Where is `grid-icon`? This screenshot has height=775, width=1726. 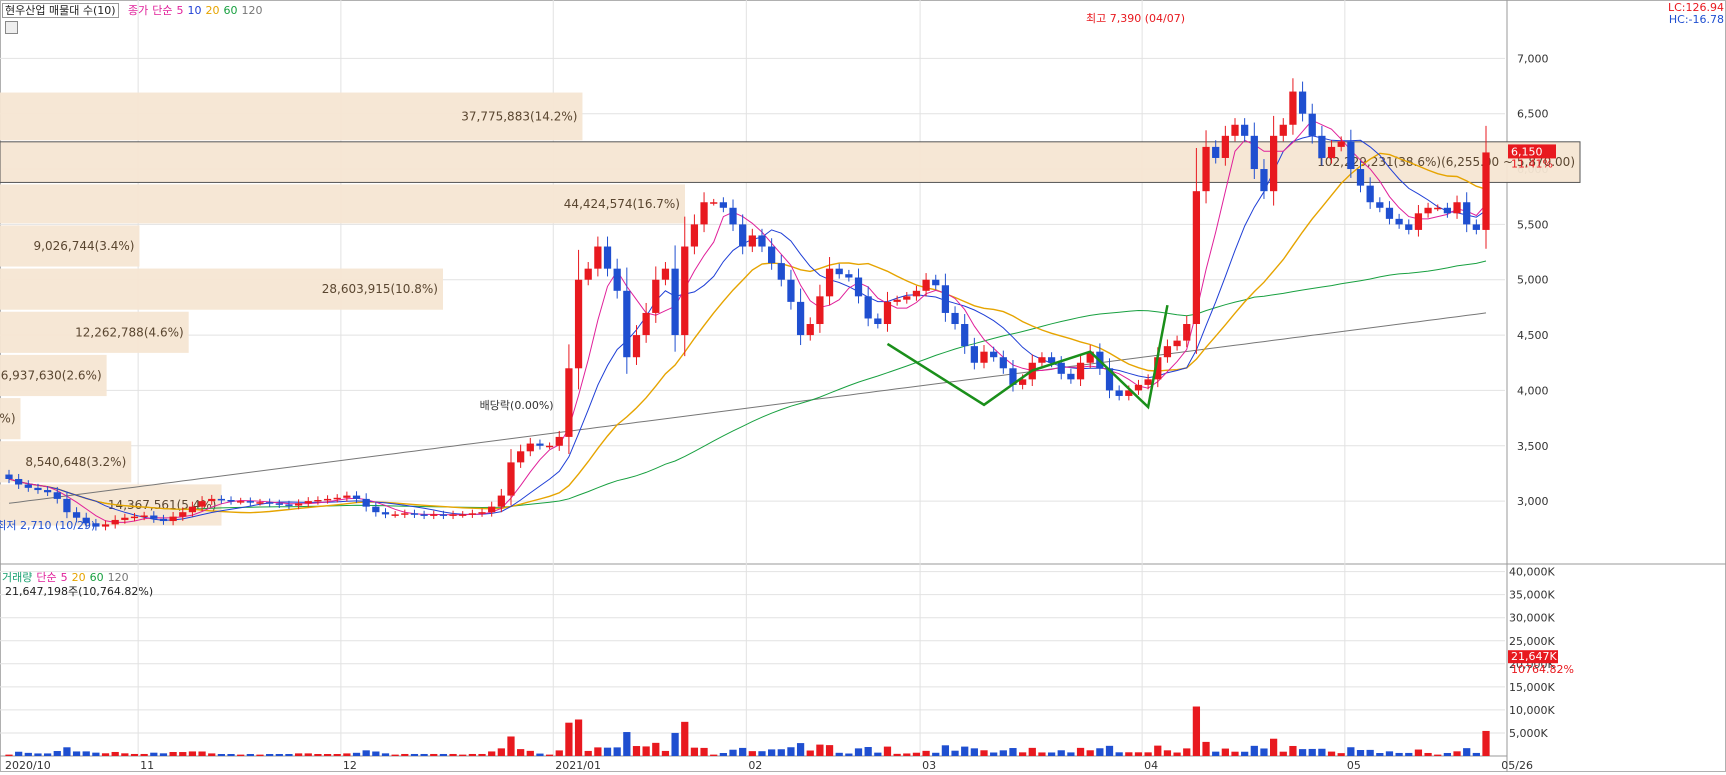
grid-icon is located at coordinates (11, 27).